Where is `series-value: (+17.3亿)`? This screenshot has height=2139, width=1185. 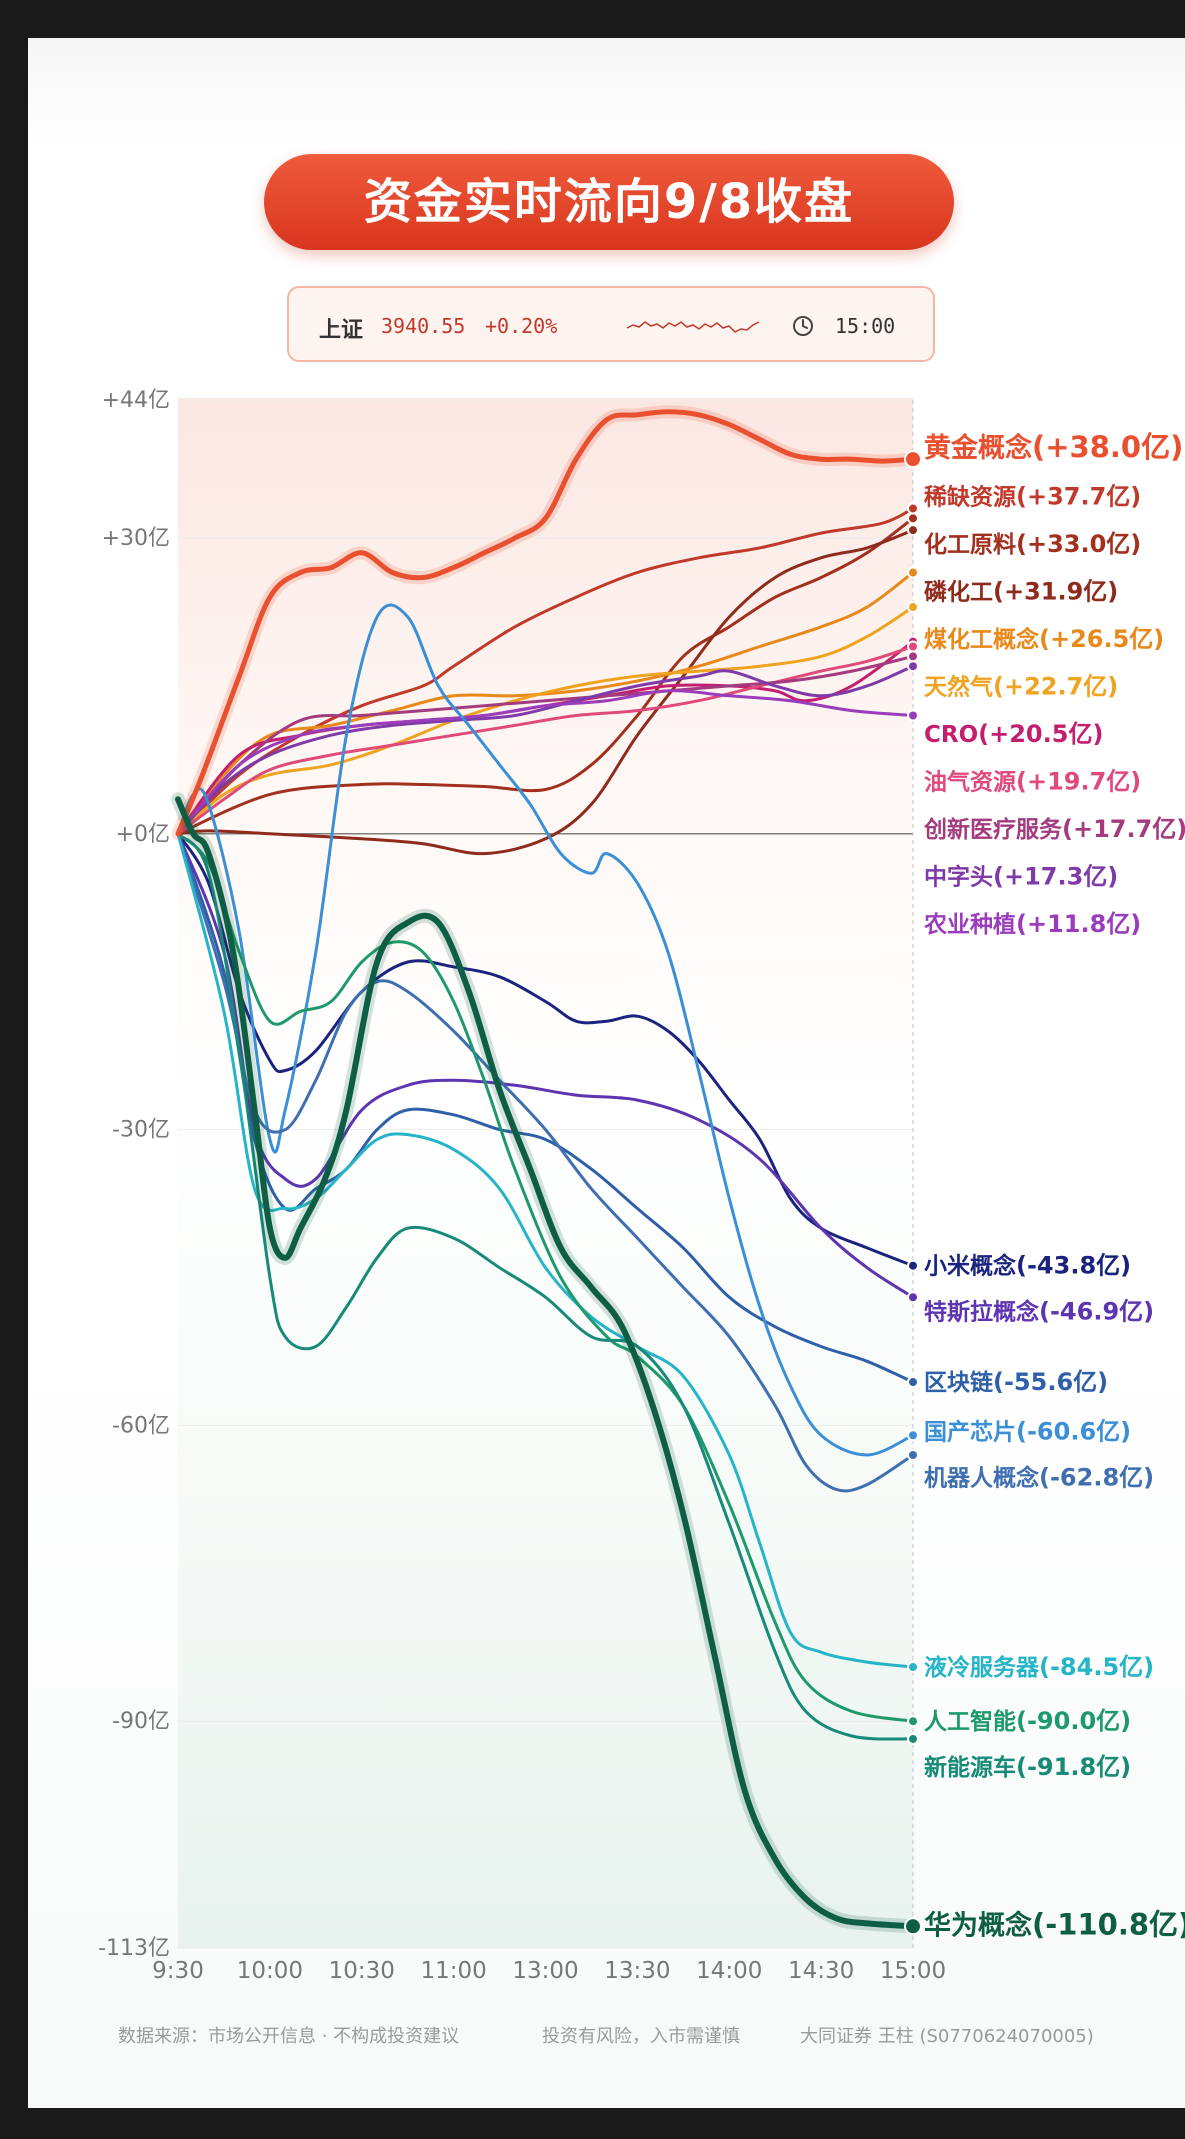
series-value: (+17.3亿) is located at coordinates (1055, 877).